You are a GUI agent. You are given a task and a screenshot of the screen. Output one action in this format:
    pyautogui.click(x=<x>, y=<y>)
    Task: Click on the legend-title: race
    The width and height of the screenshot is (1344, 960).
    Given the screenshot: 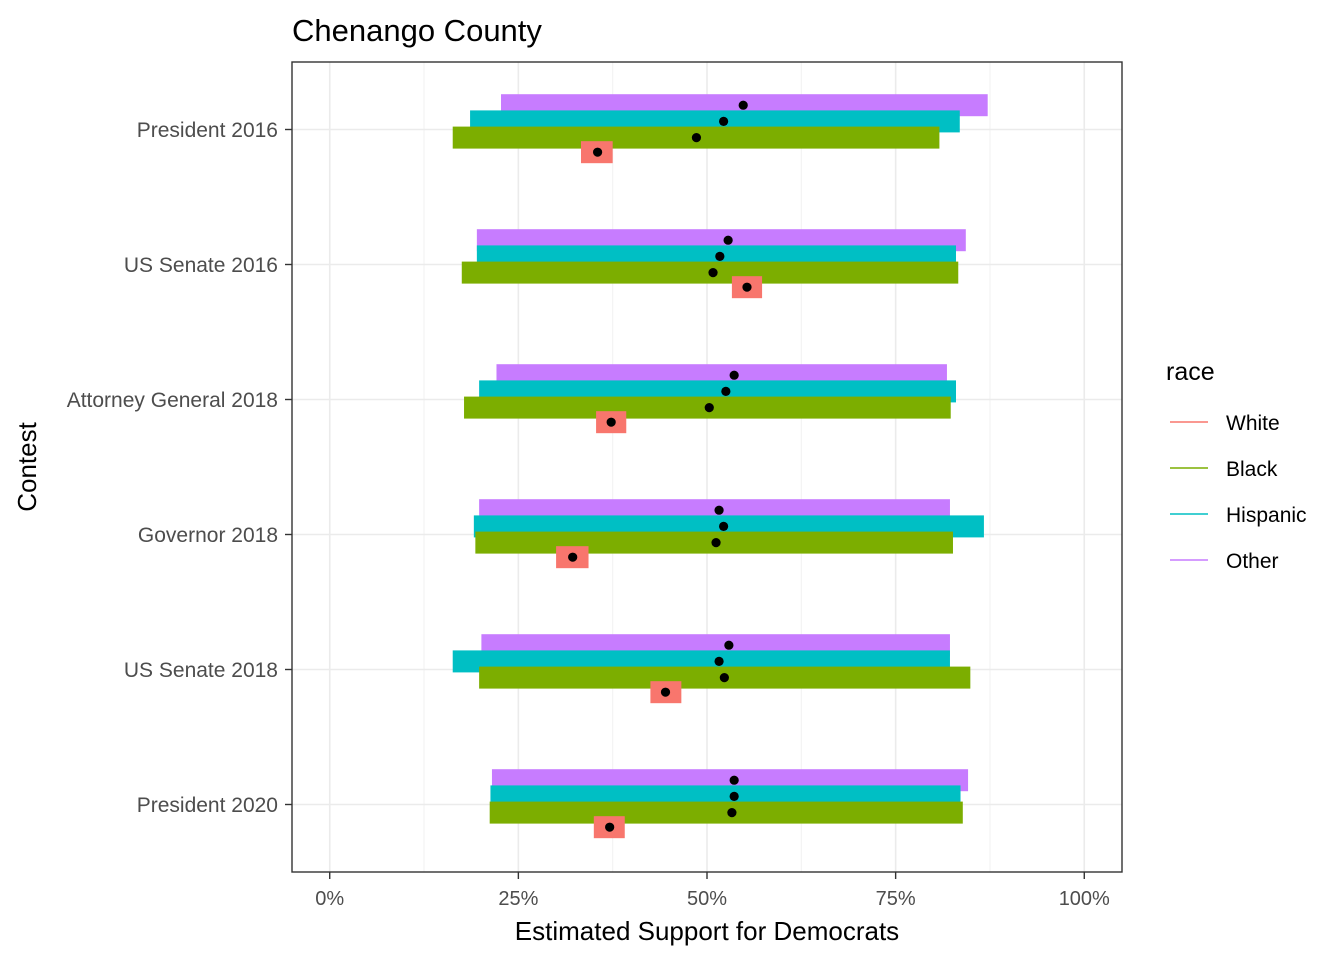 What is the action you would take?
    pyautogui.click(x=1190, y=372)
    